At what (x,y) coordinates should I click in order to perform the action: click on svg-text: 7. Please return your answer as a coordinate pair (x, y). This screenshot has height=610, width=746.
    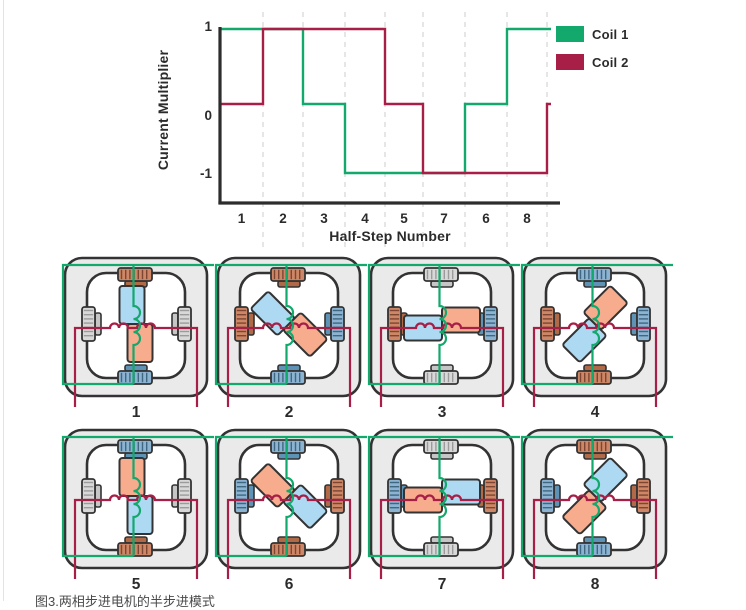
    Looking at the image, I should click on (444, 218).